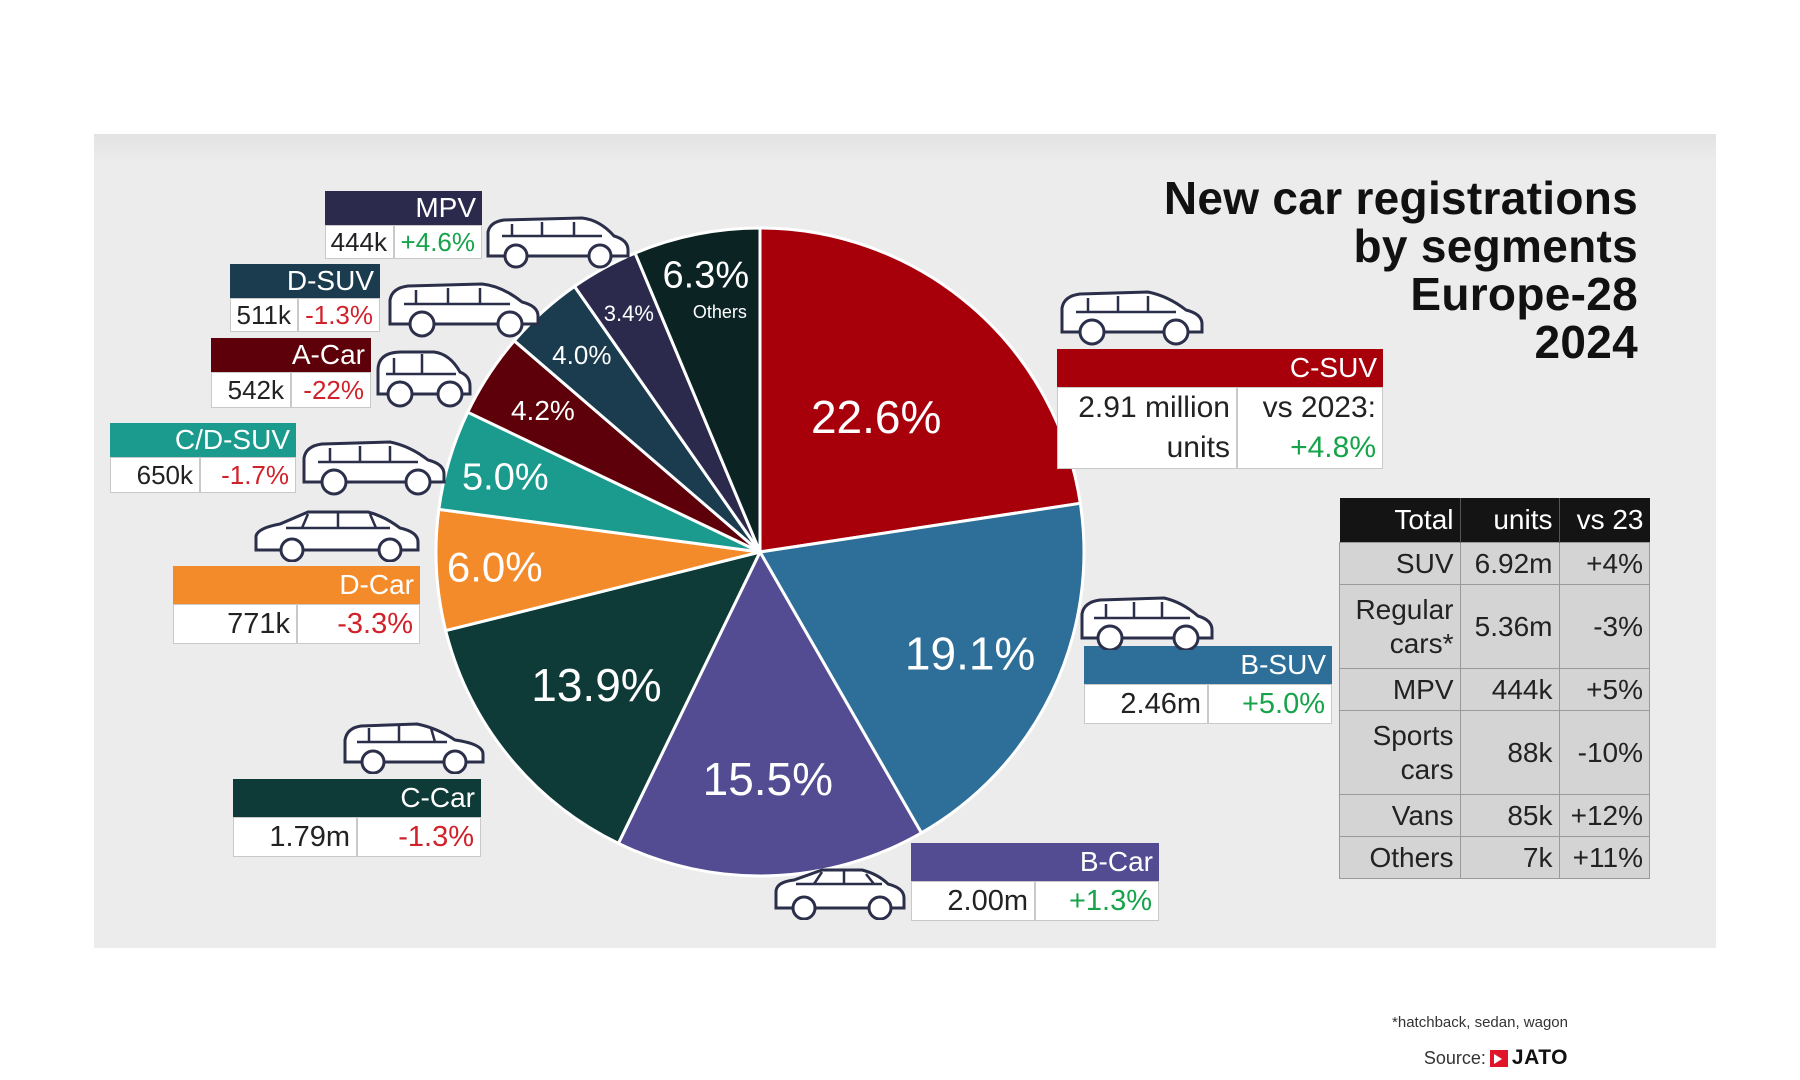  What do you see at coordinates (970, 653) in the screenshot?
I see `pie-label-b-suv: 19.1%` at bounding box center [970, 653].